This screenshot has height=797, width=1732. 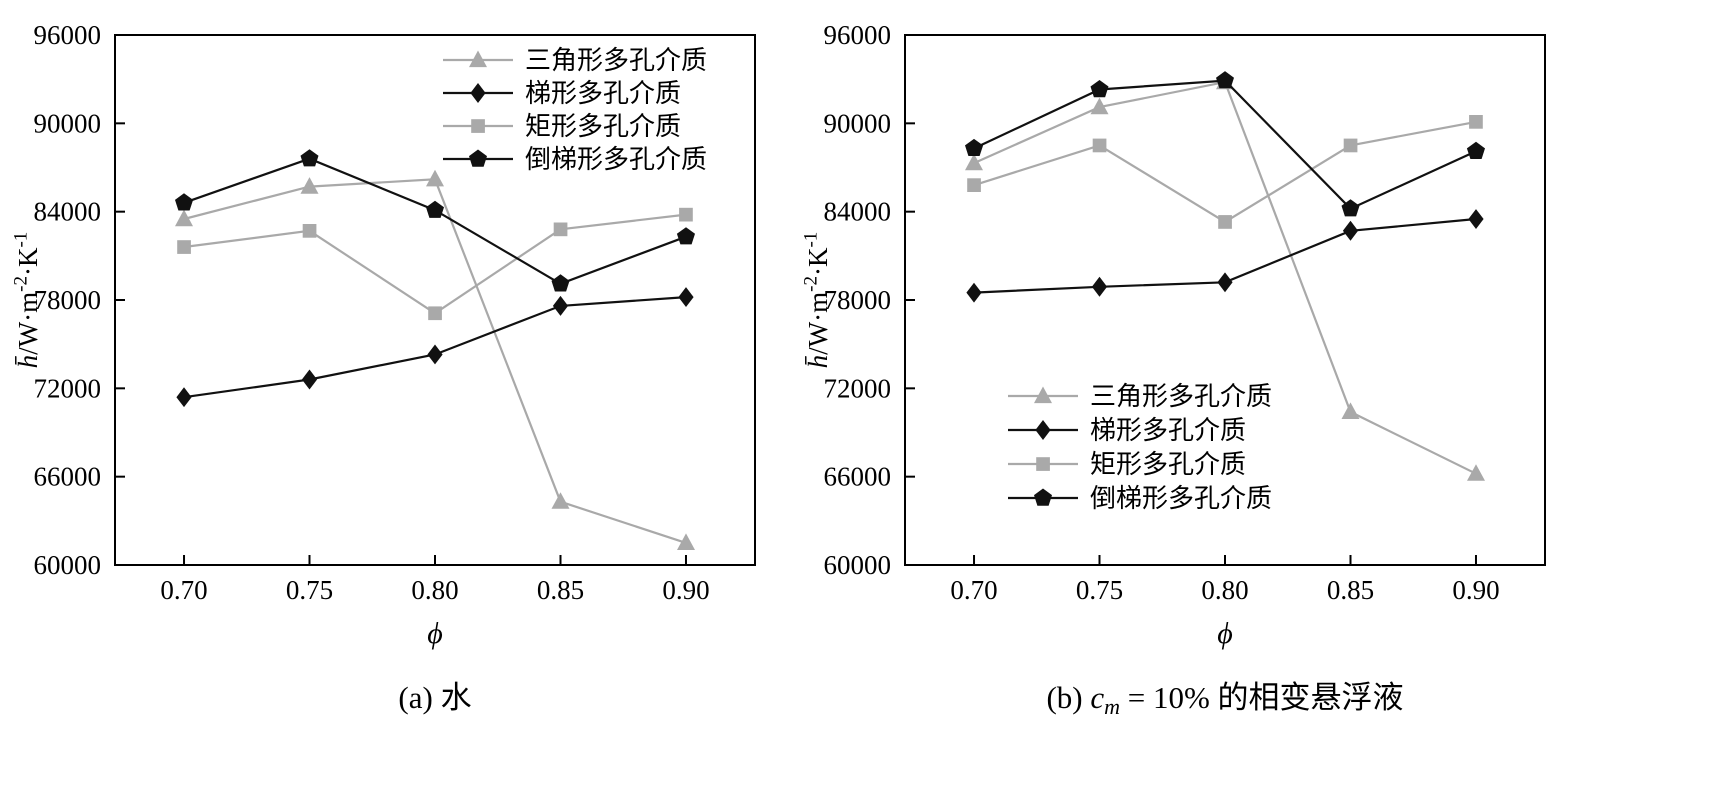 I want to click on series-line-pentagon, so click(x=1225, y=145).